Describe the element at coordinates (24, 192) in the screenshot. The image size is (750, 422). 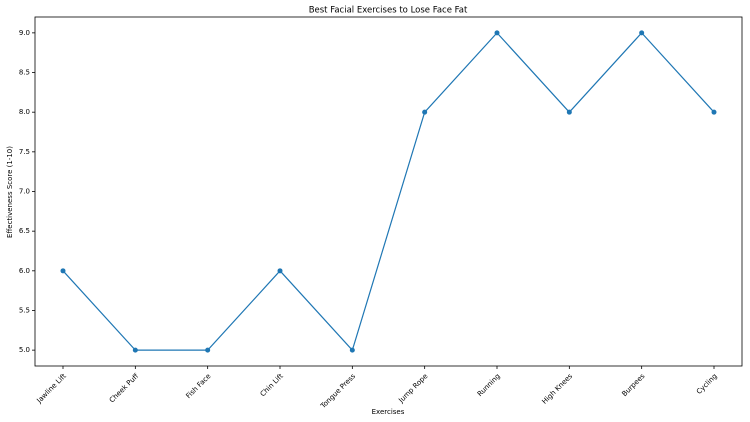
I see `y-tick-label: 7.0` at that location.